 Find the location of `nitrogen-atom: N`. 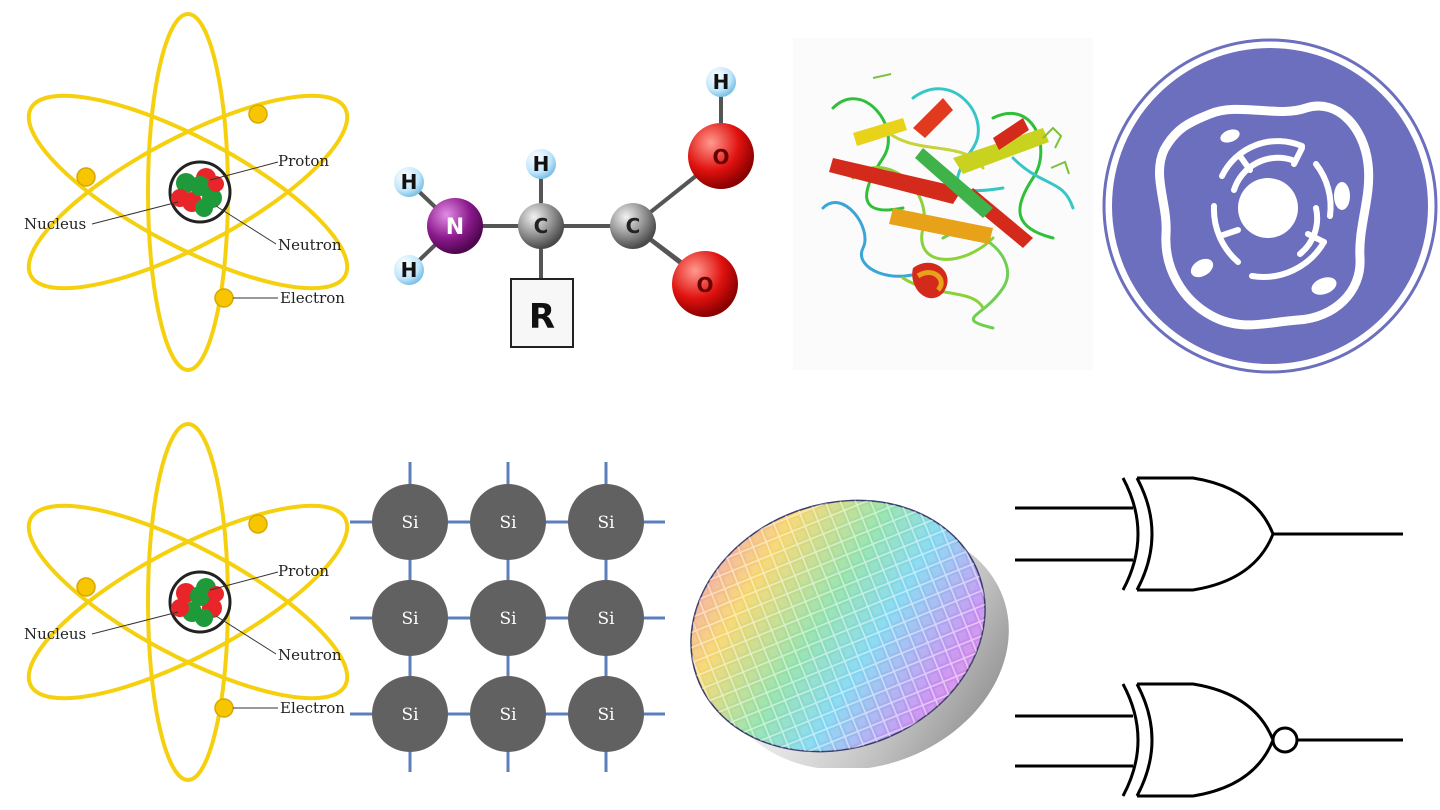

nitrogen-atom: N is located at coordinates (455, 226).